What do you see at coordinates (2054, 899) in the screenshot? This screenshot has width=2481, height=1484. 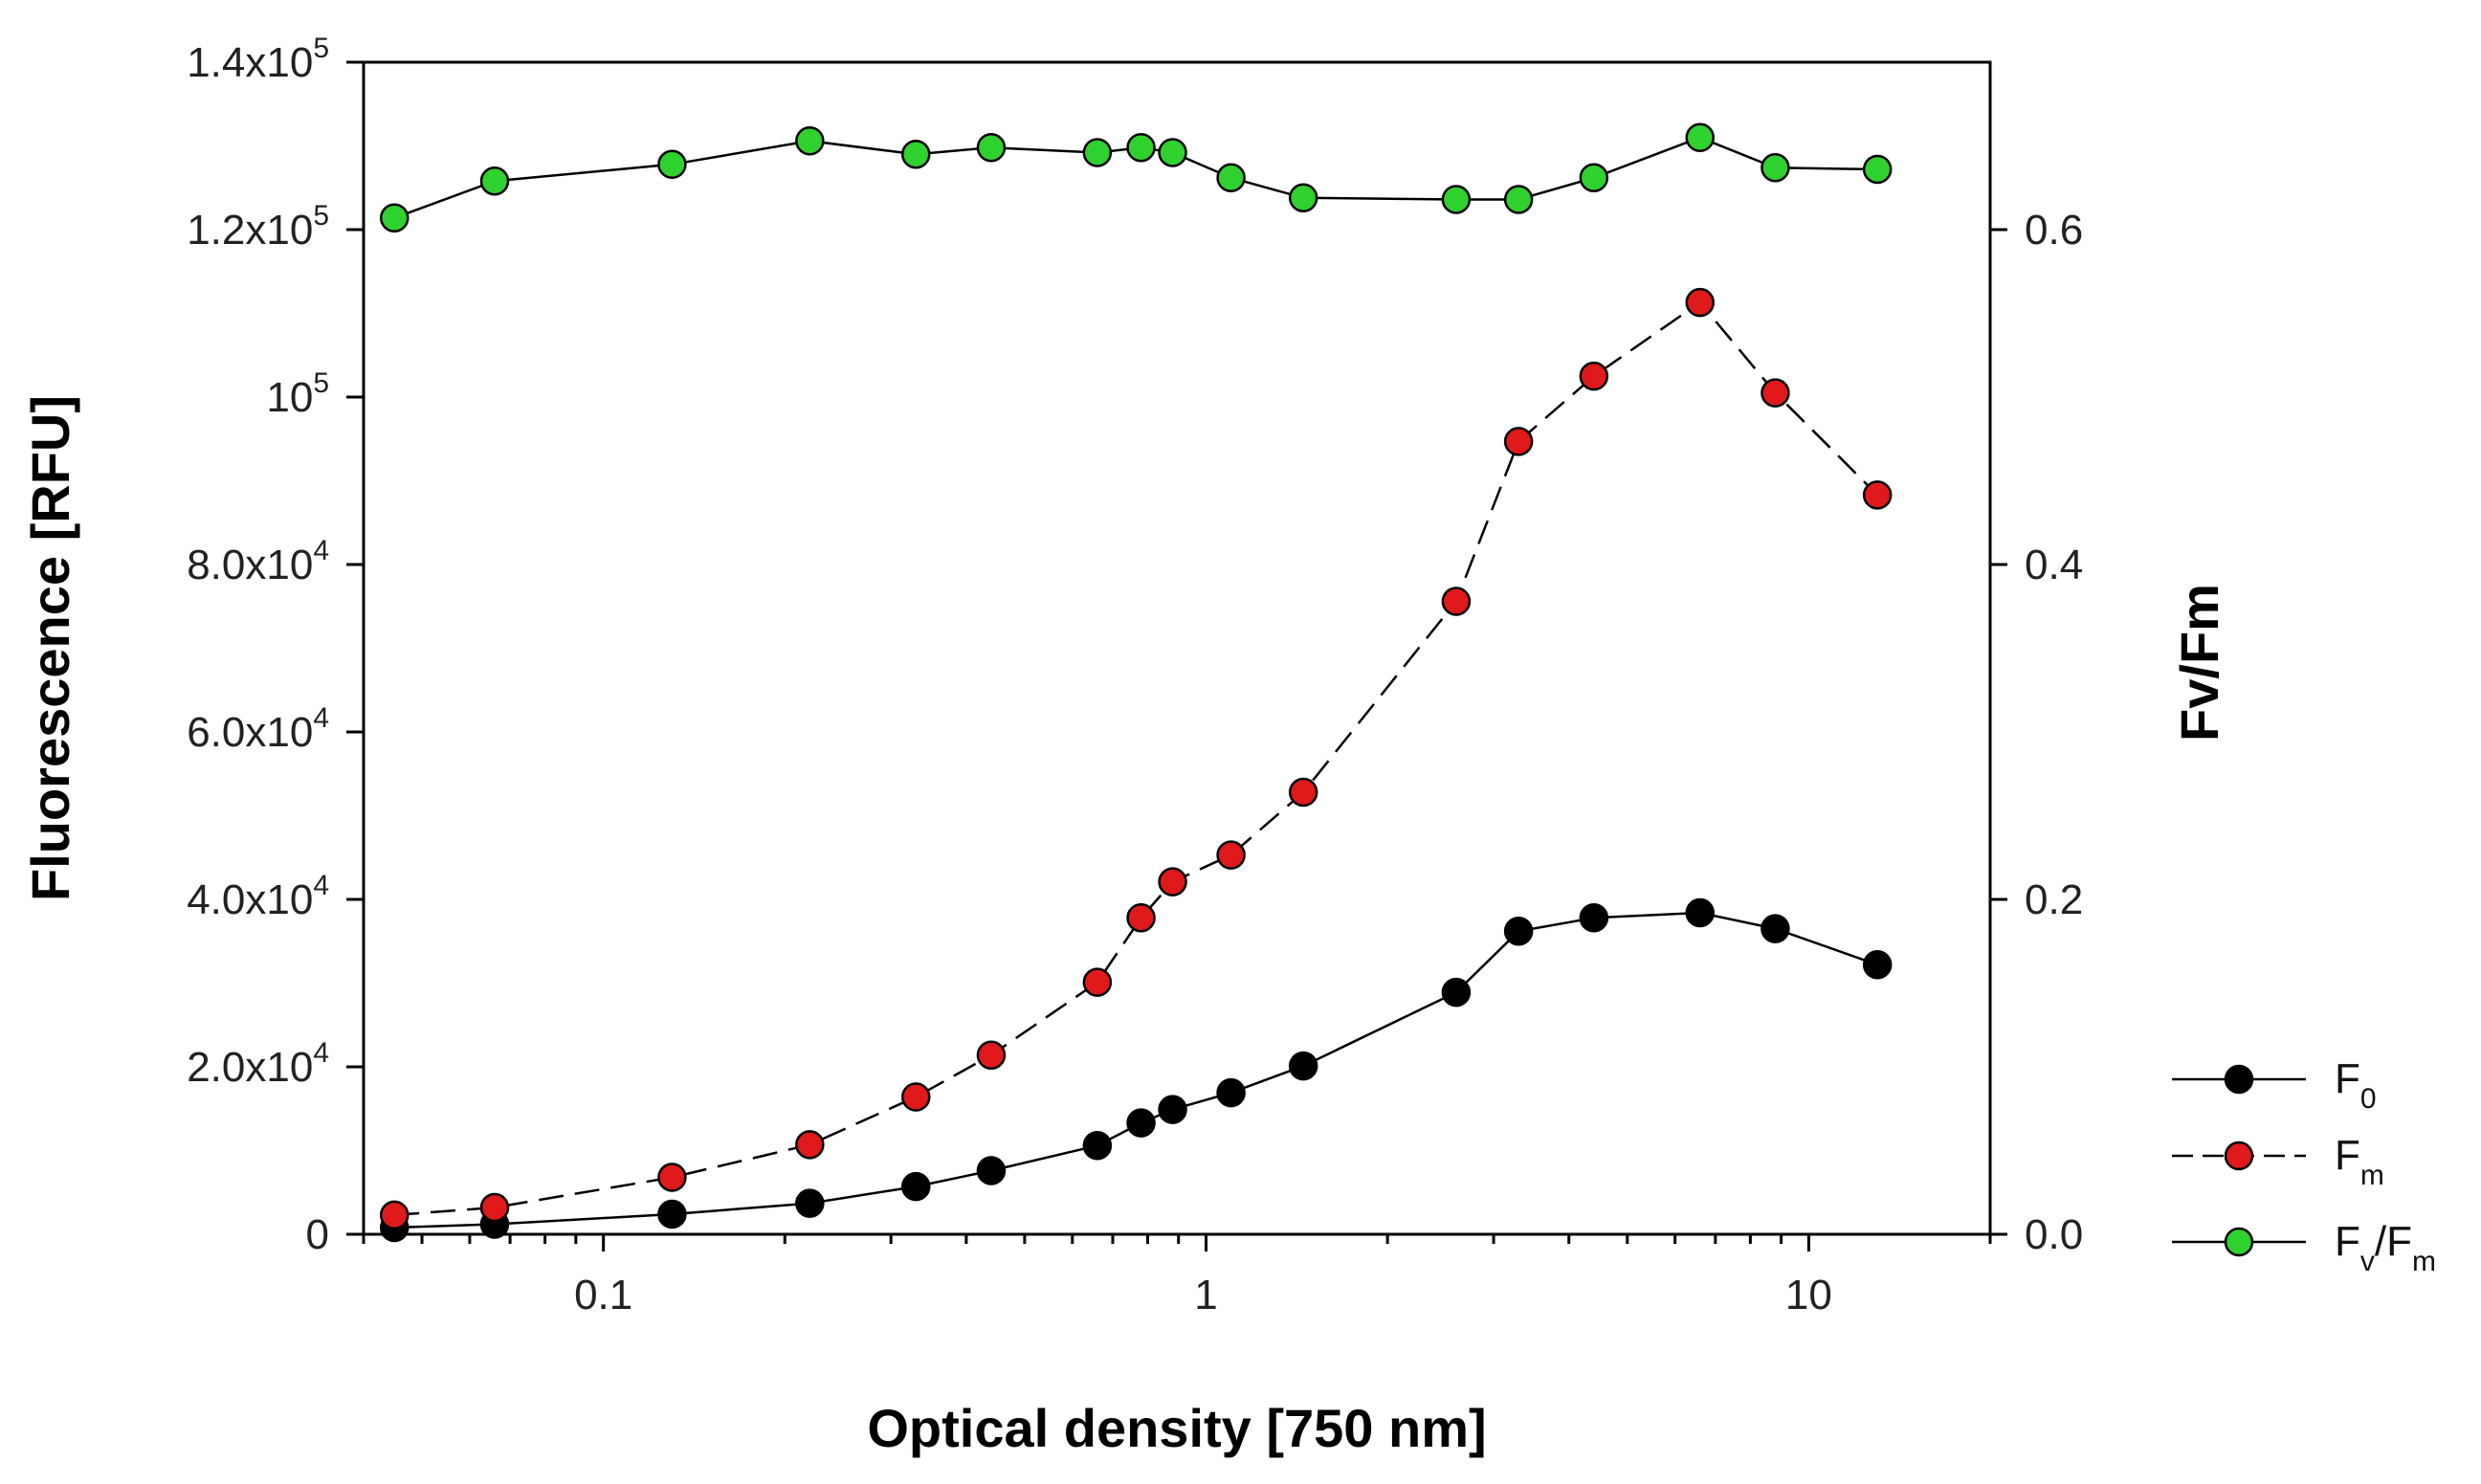 I see `y2-tick-label: 0.2` at bounding box center [2054, 899].